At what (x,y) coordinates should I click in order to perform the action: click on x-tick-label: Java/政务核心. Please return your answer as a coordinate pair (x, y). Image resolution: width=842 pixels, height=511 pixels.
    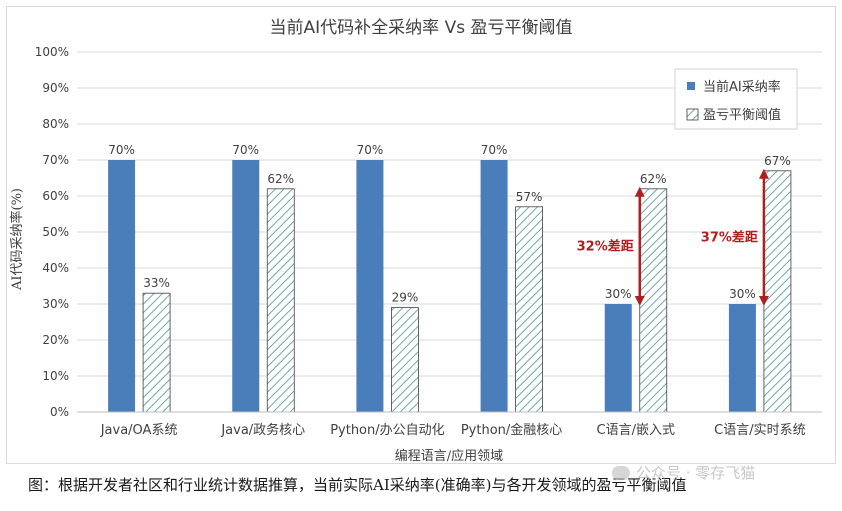
    Looking at the image, I should click on (262, 430).